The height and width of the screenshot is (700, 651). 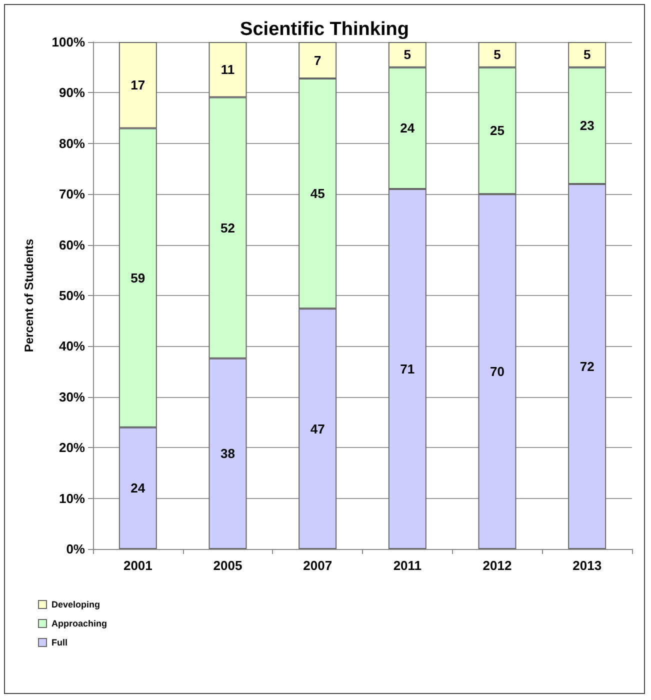 I want to click on y-tick-label: 20%, so click(x=72, y=448).